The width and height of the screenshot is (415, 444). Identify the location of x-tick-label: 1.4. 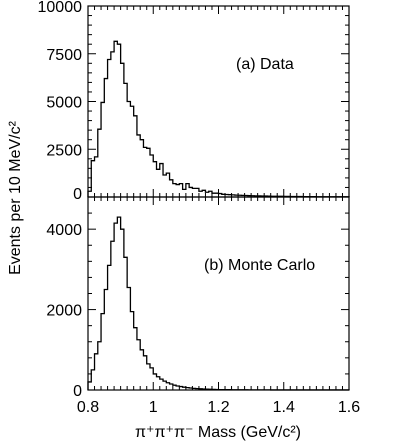
(284, 407).